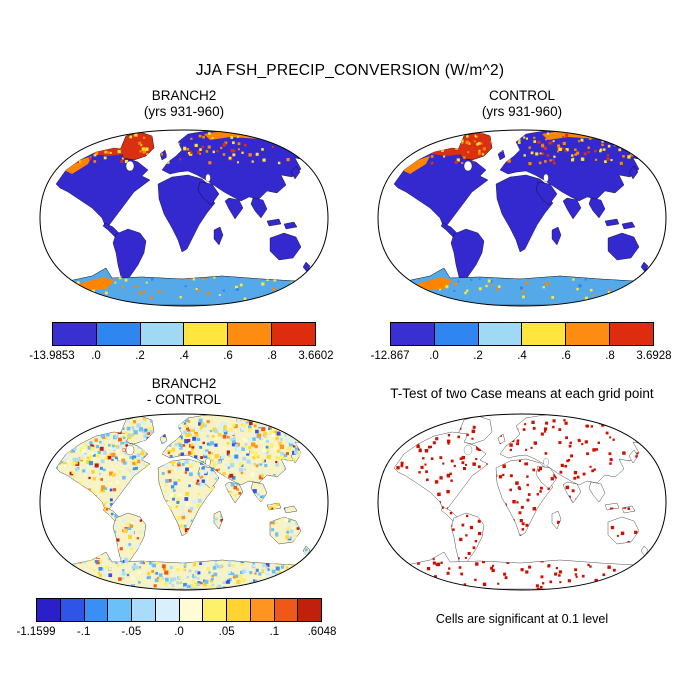 This screenshot has height=700, width=700. I want to click on colorbar-difference: -1.1599 -.1 -.05 .0 .05 .1 .6048, so click(176, 619).